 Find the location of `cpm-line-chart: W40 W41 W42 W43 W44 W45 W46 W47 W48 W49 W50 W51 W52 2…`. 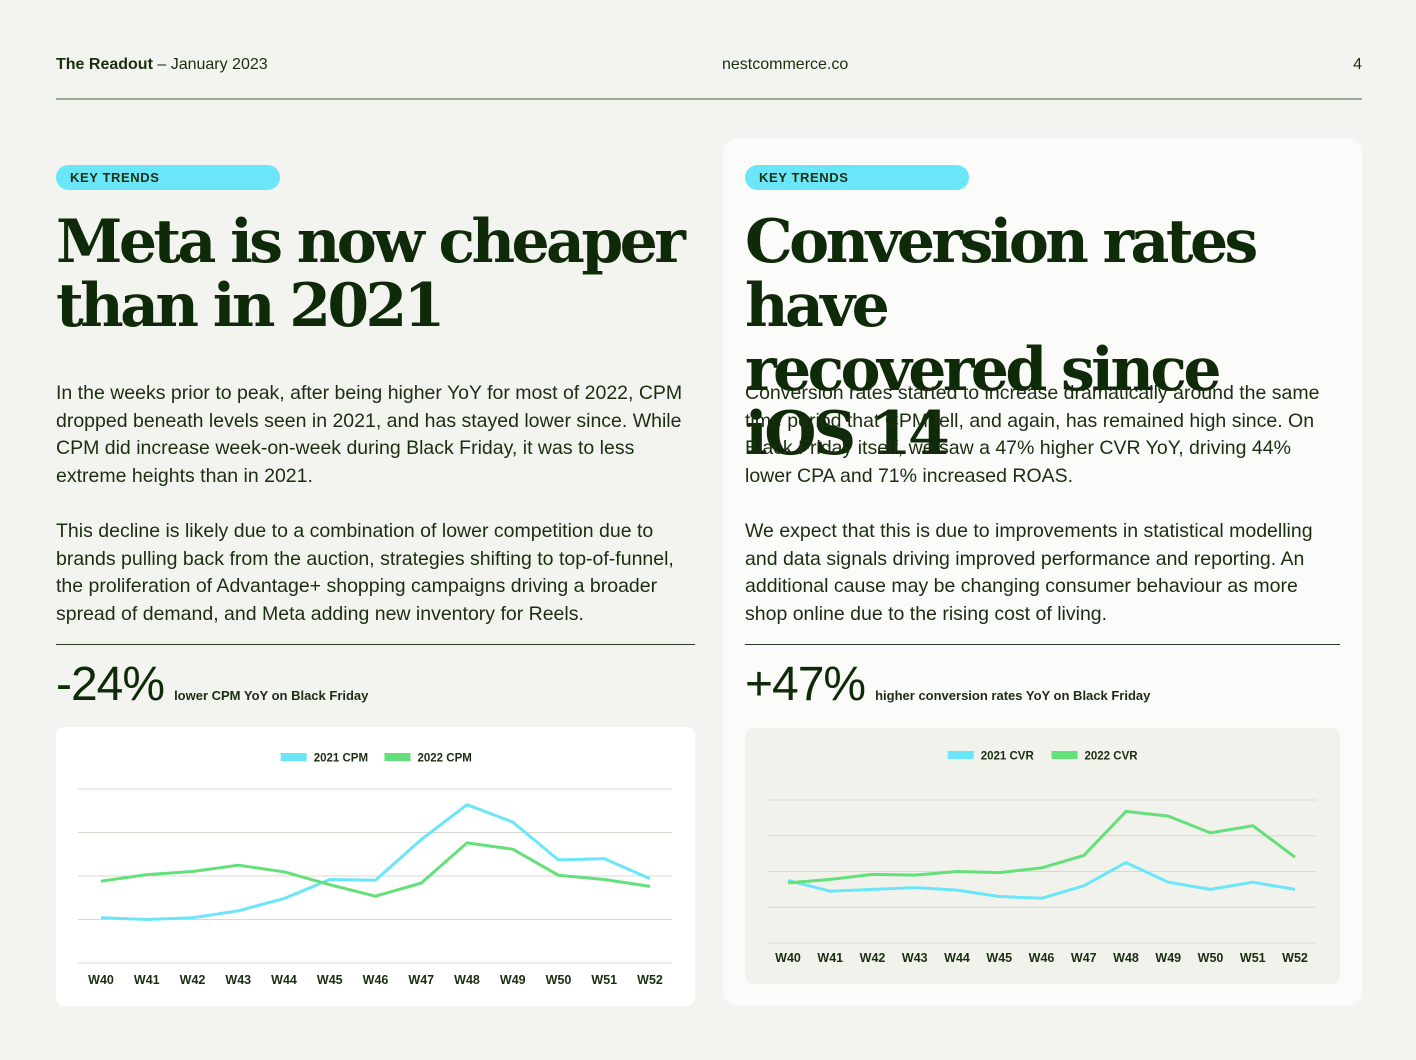

cpm-line-chart: W40 W41 W42 W43 W44 W45 W46 W47 W48 W49 W50 W51 W52 2… is located at coordinates (375, 870).